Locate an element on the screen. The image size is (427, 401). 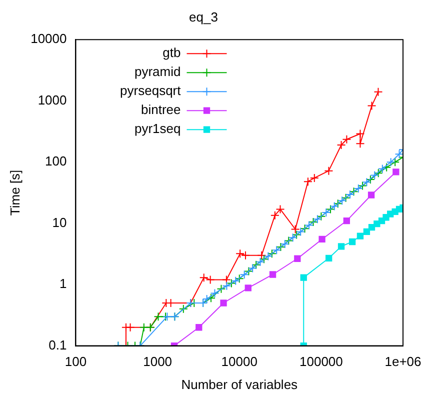
legend-label: pyrseqsqrt is located at coordinates (151, 90).